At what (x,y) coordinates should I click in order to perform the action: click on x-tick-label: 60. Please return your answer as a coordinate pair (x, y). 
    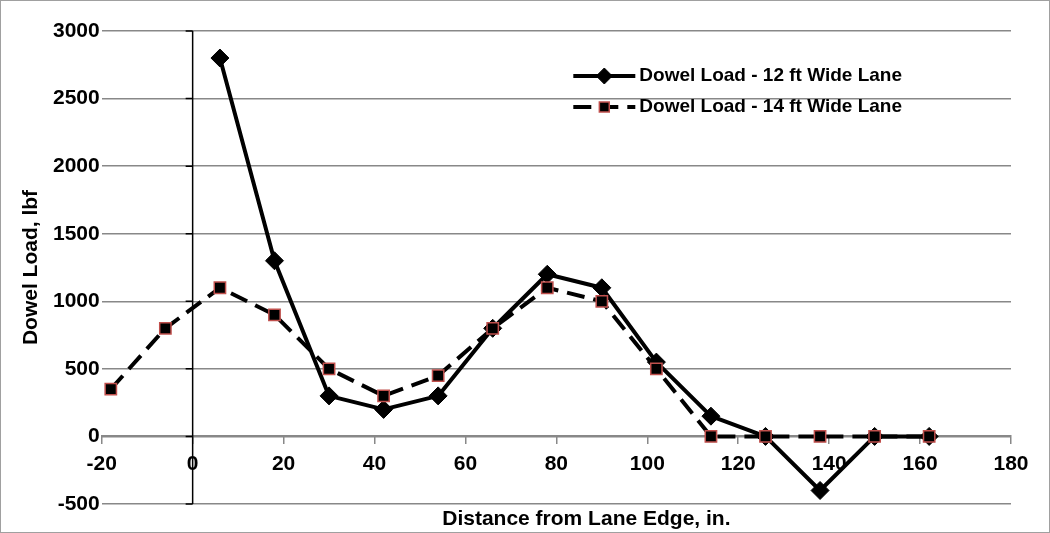
    Looking at the image, I should click on (465, 462).